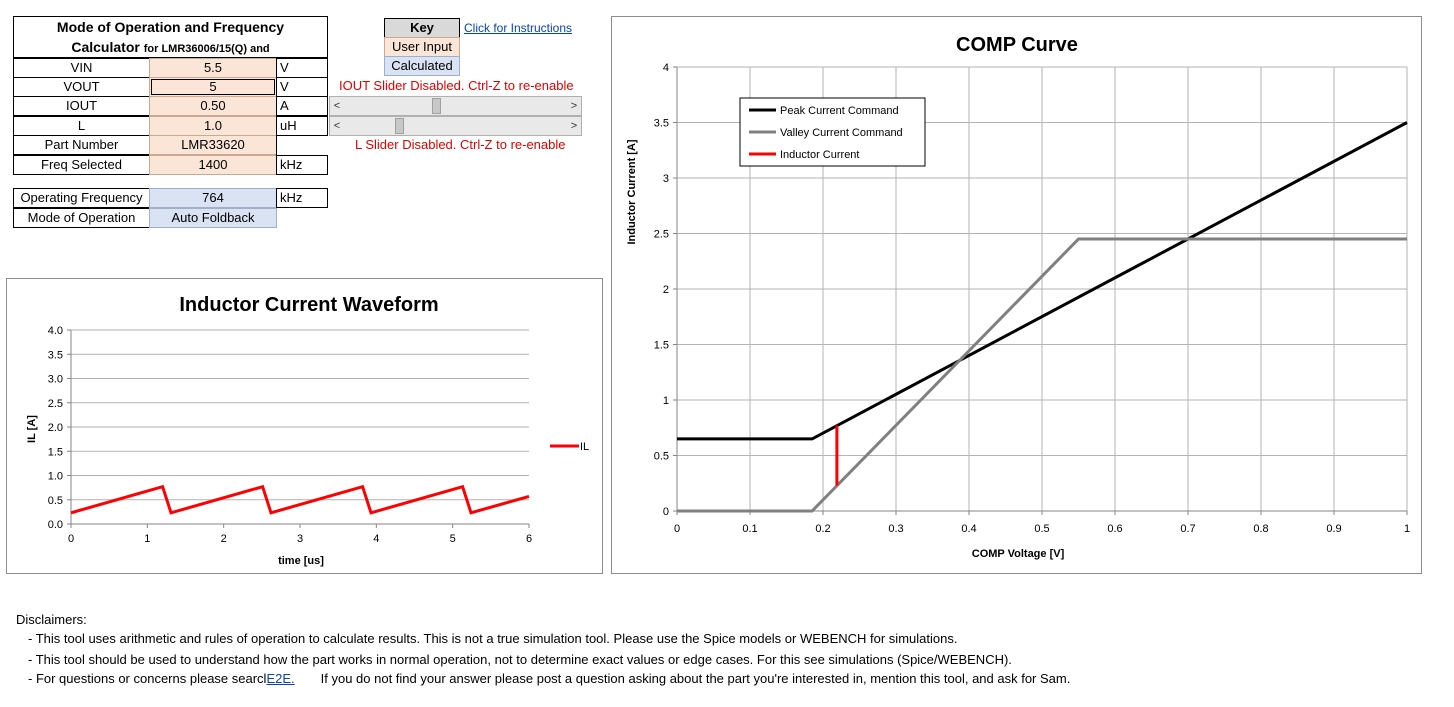 The height and width of the screenshot is (707, 1454). I want to click on l-slider: < >, so click(455, 126).